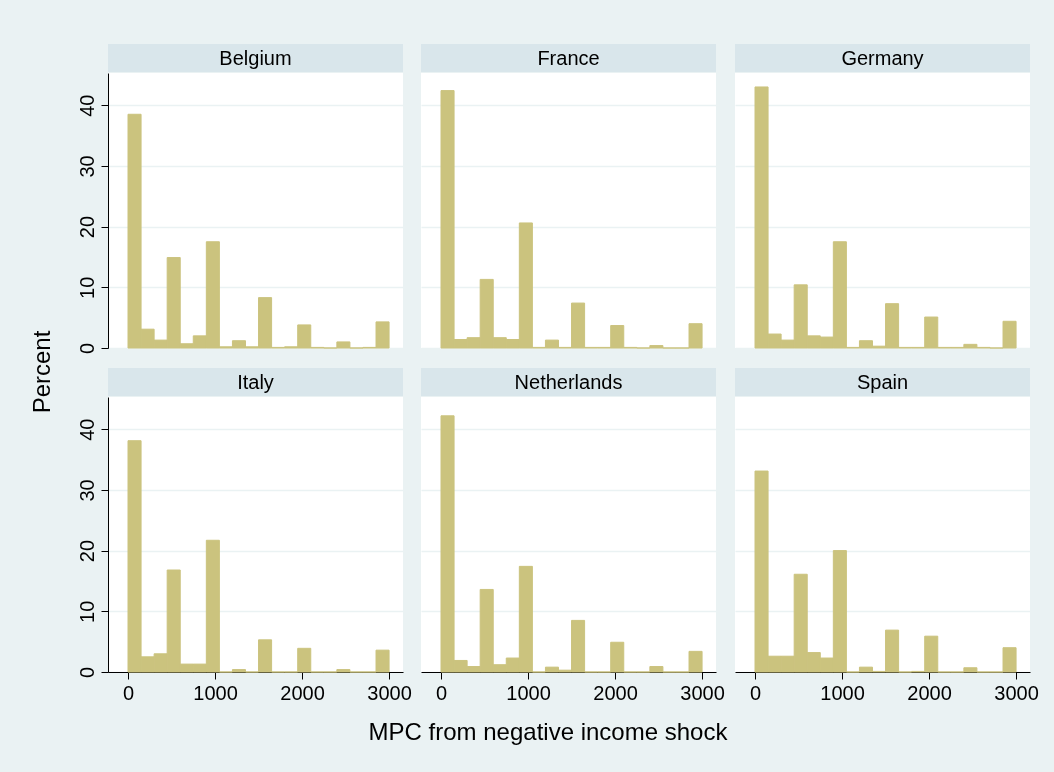 The height and width of the screenshot is (772, 1054). What do you see at coordinates (255, 58) in the screenshot?
I see `chart-title: Belgium` at bounding box center [255, 58].